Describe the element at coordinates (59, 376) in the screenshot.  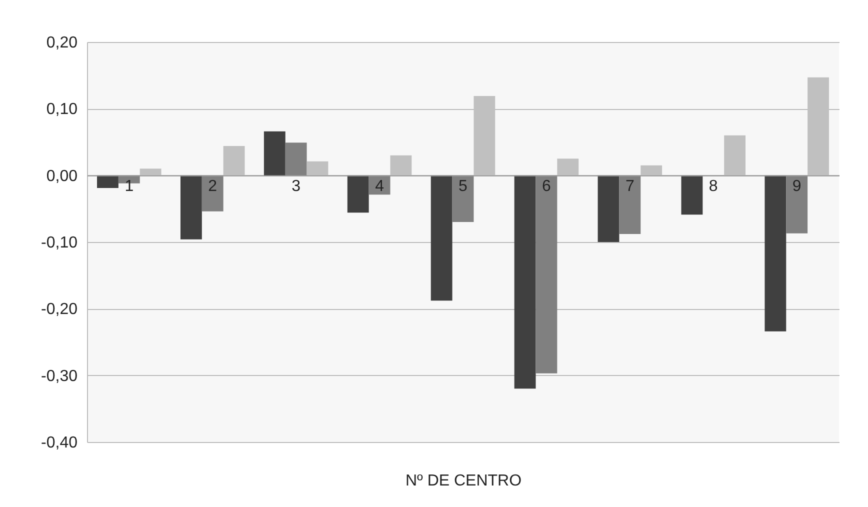
I see `y-tick-label: -0,30` at that location.